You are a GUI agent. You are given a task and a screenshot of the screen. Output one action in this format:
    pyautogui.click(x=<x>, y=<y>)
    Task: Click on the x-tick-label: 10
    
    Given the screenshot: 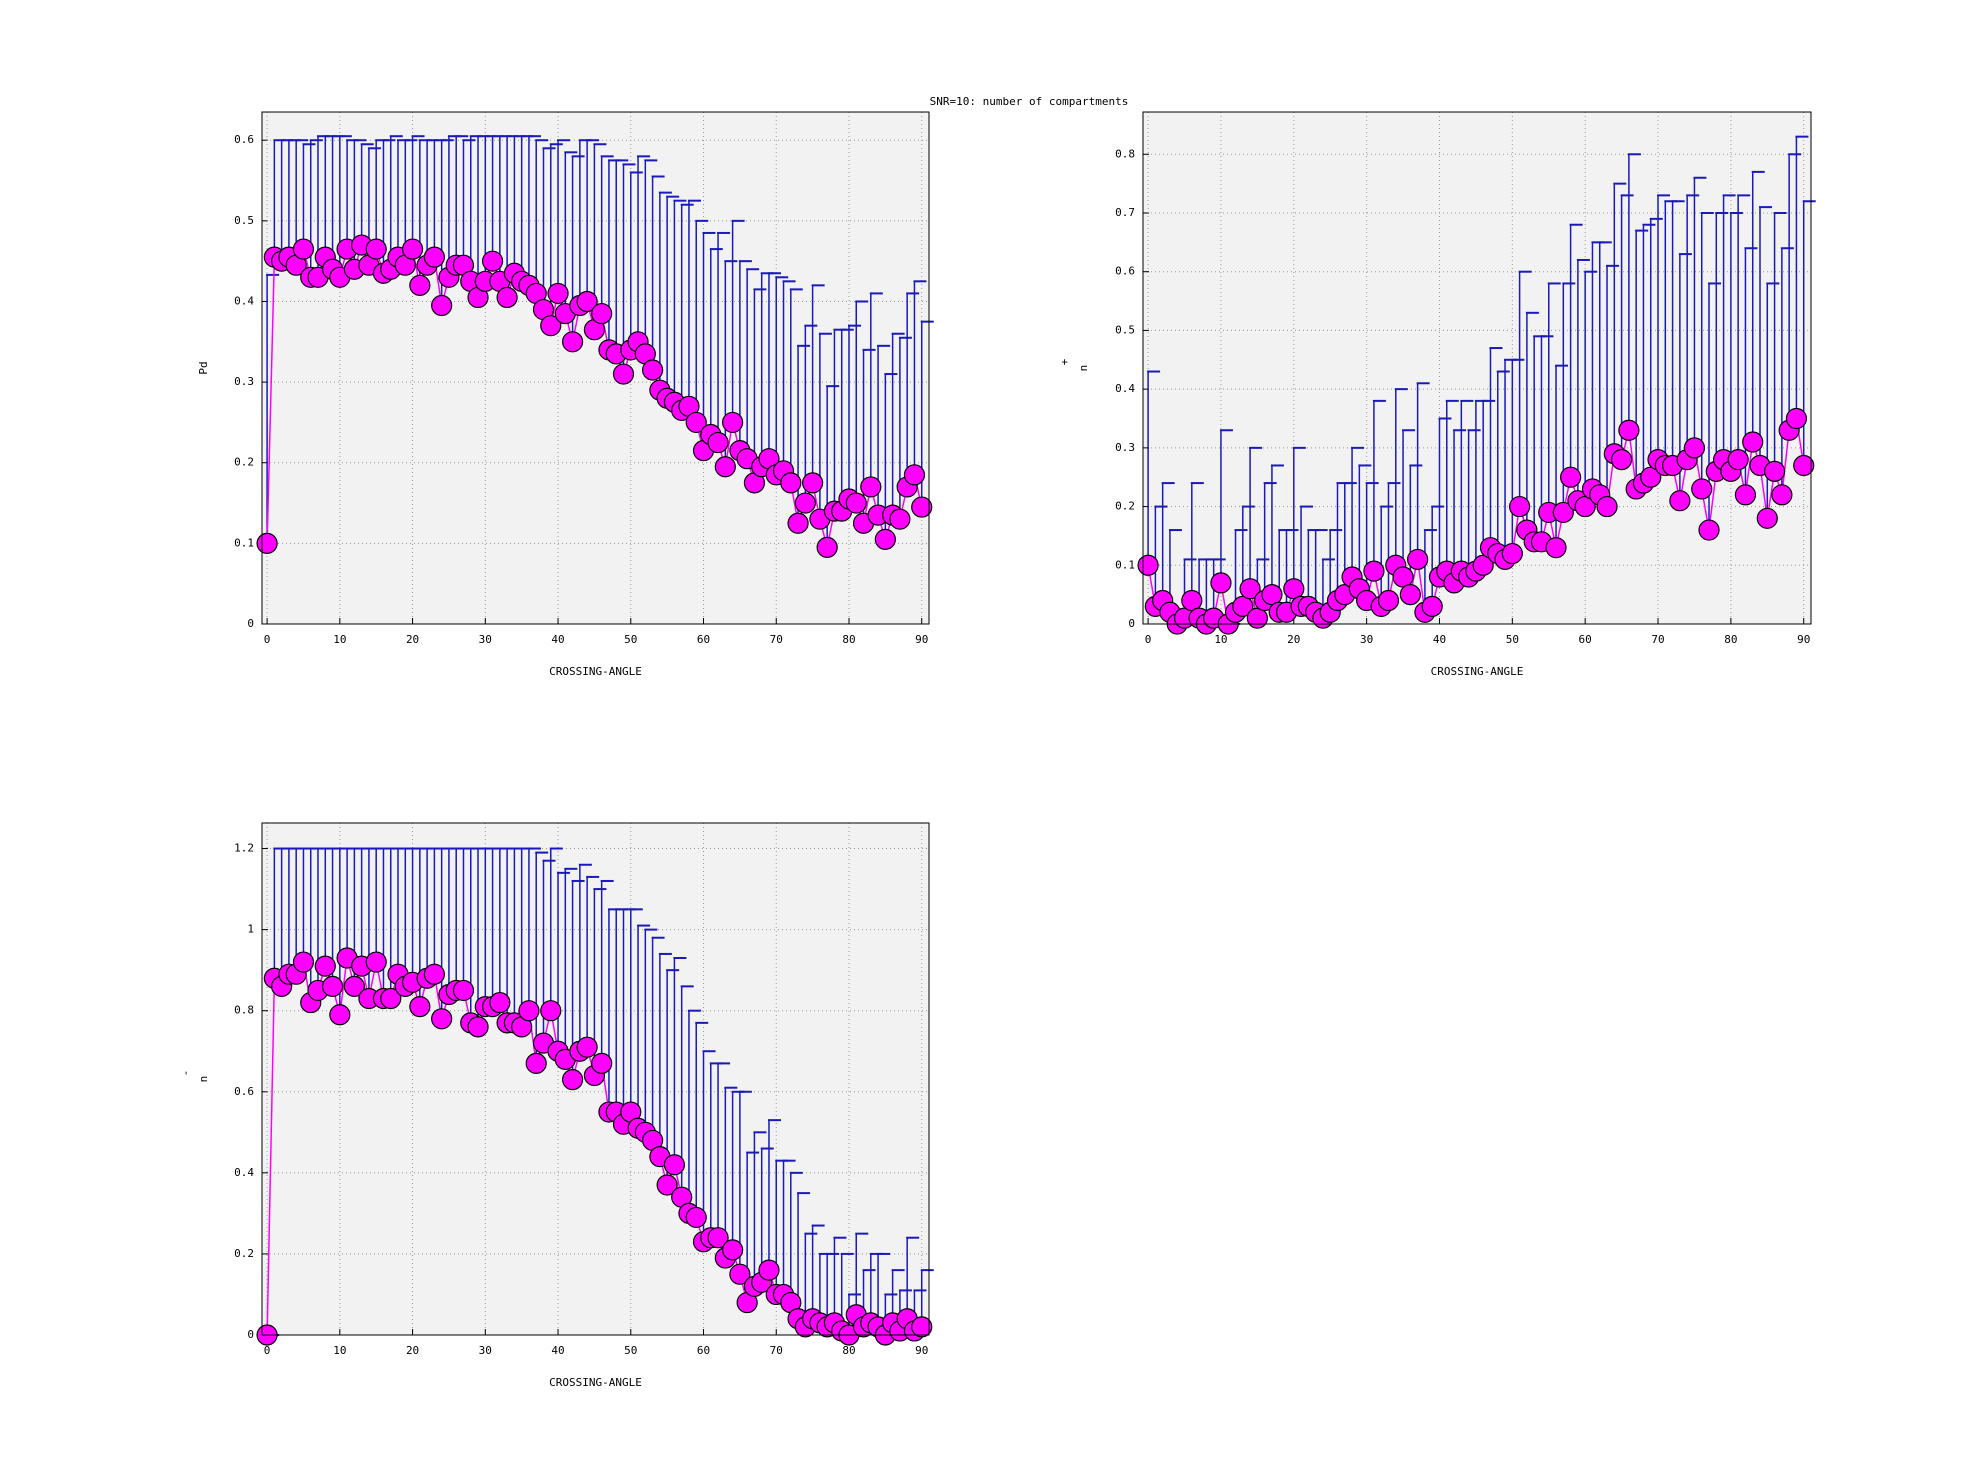 What is the action you would take?
    pyautogui.click(x=339, y=639)
    